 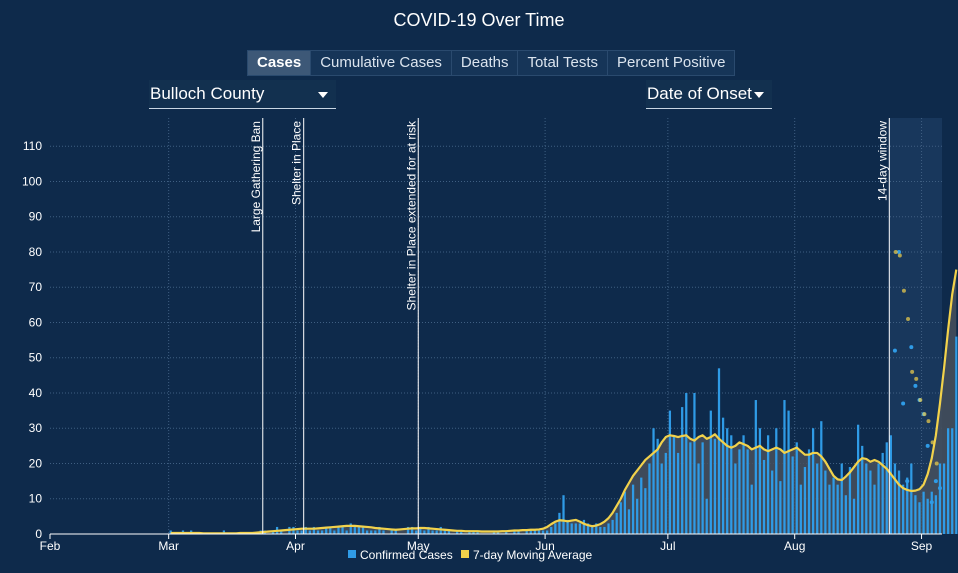 What do you see at coordinates (671, 62) in the screenshot?
I see `tab-percent-positive: Percent Positive` at bounding box center [671, 62].